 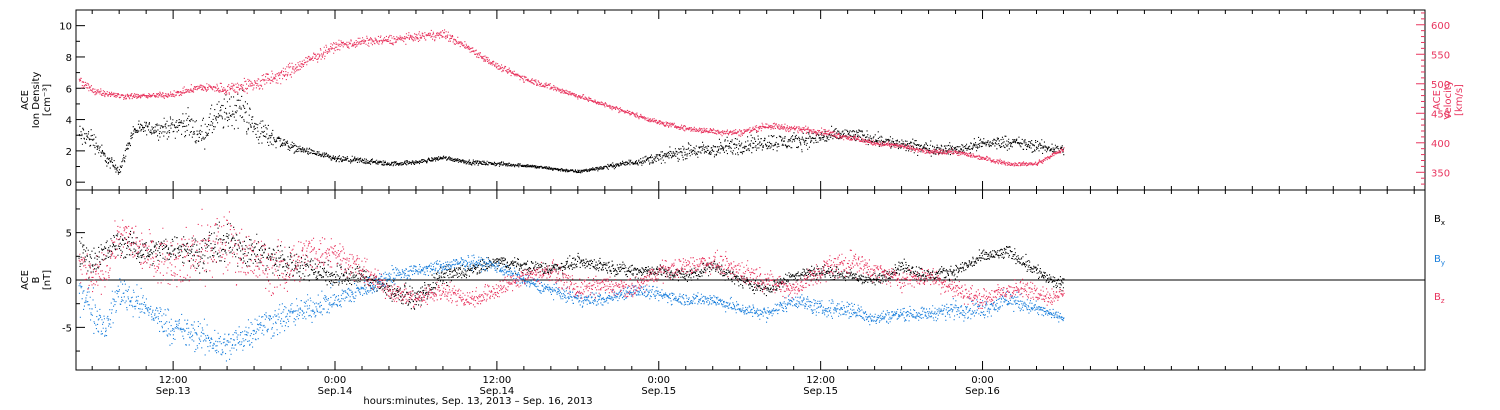 I want to click on velocity-axis-title-line: [km/s], so click(x=1459, y=100).